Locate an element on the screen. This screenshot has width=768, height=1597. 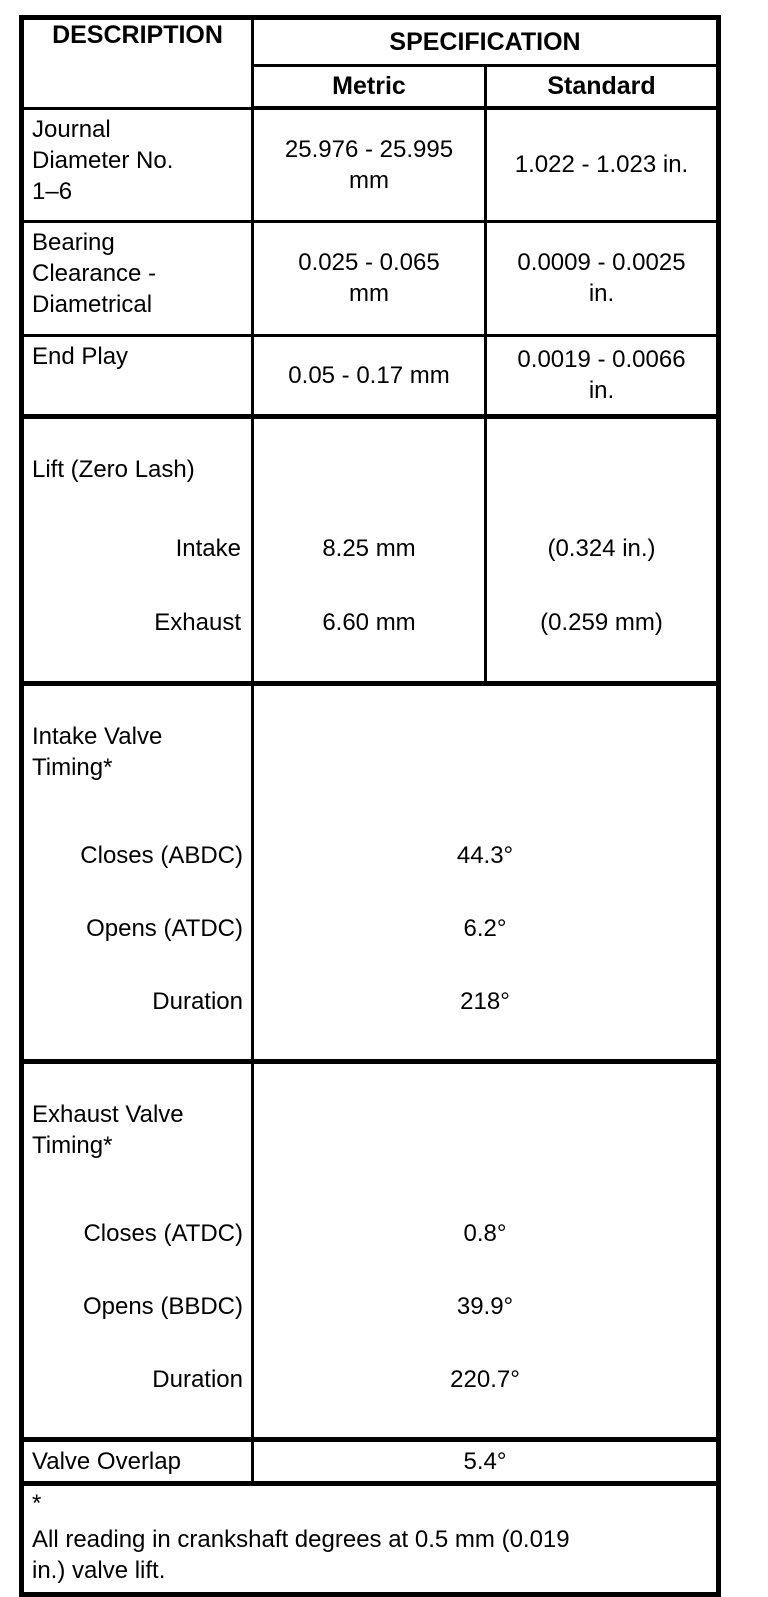
header-row-top: DESCRIPTION SPECIFICATION is located at coordinates (370, 63).